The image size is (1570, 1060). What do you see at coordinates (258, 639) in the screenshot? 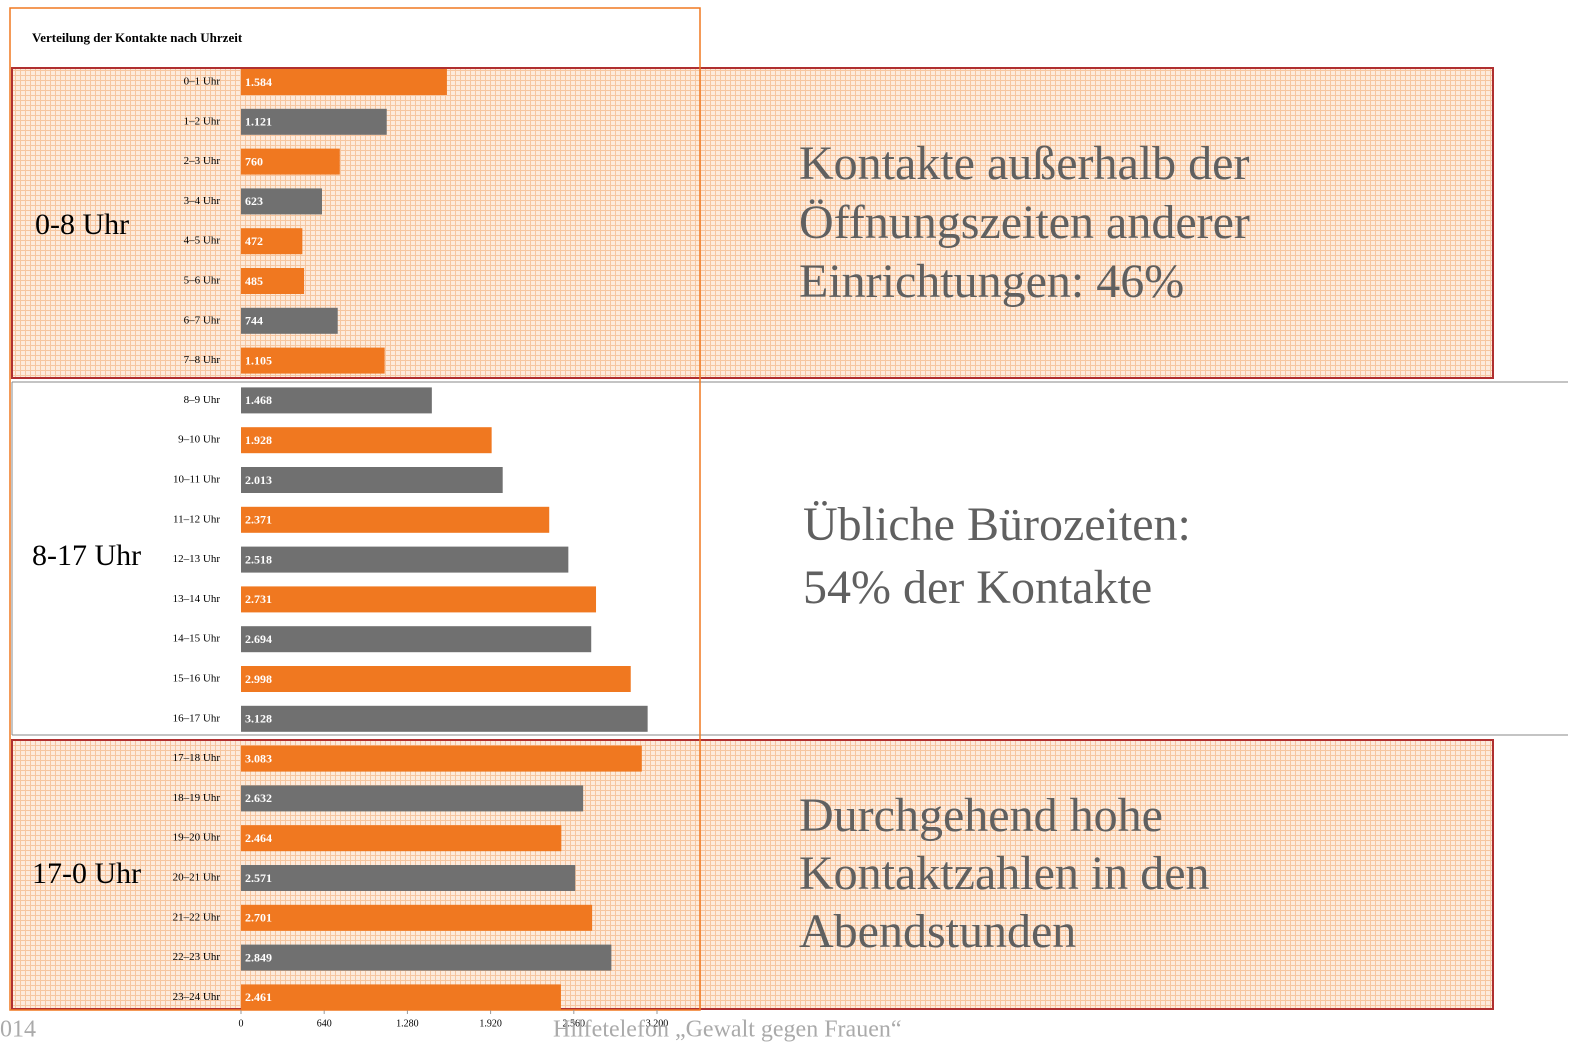
I see `value-label: 2.694` at bounding box center [258, 639].